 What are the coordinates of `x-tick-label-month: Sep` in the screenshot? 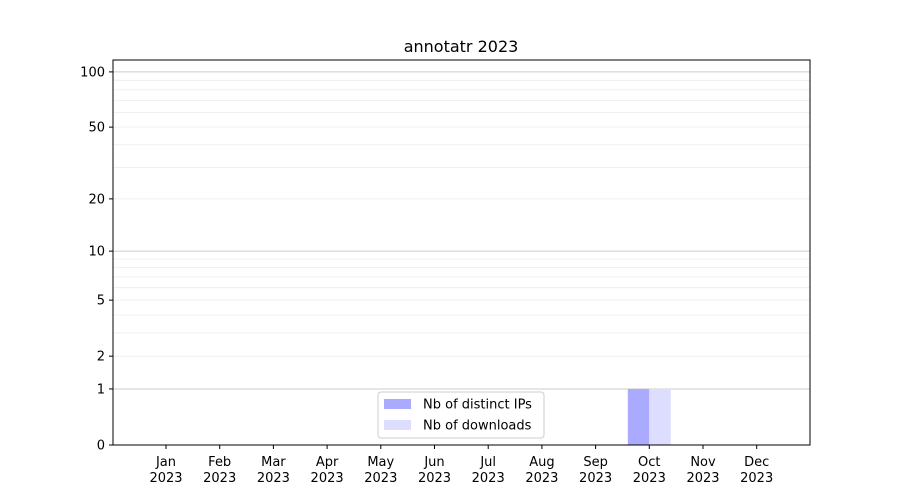 It's located at (595, 462).